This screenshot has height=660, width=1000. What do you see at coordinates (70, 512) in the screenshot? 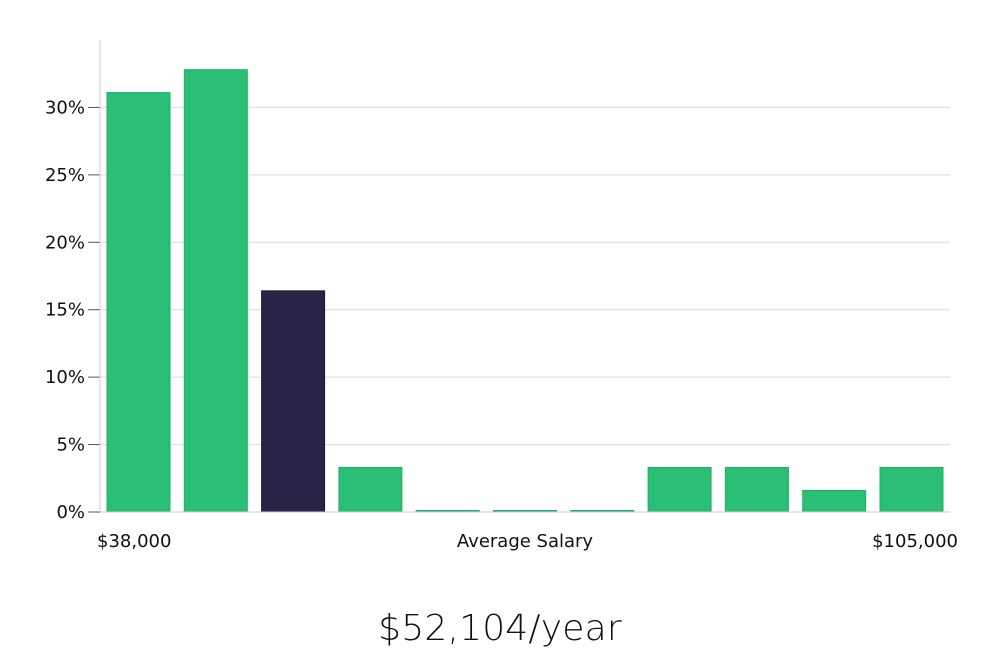
I see `y-tick-label: 0%` at bounding box center [70, 512].